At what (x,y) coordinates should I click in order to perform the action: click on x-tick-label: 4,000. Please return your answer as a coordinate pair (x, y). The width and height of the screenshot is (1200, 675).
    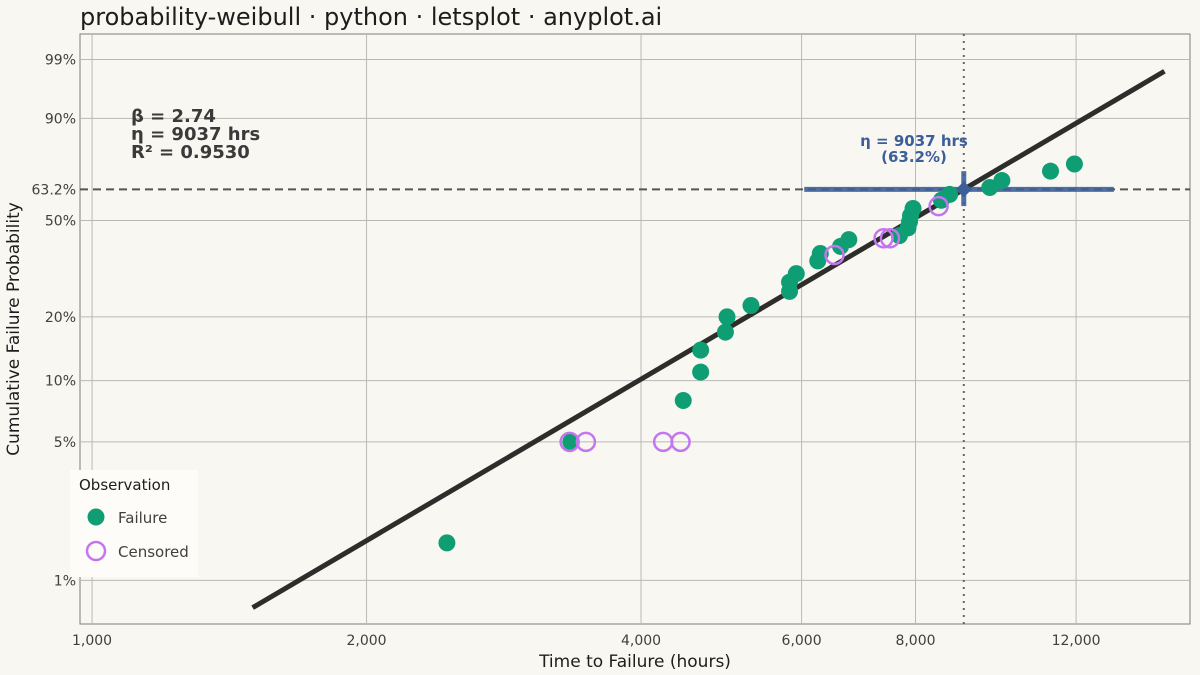
    Looking at the image, I should click on (641, 641).